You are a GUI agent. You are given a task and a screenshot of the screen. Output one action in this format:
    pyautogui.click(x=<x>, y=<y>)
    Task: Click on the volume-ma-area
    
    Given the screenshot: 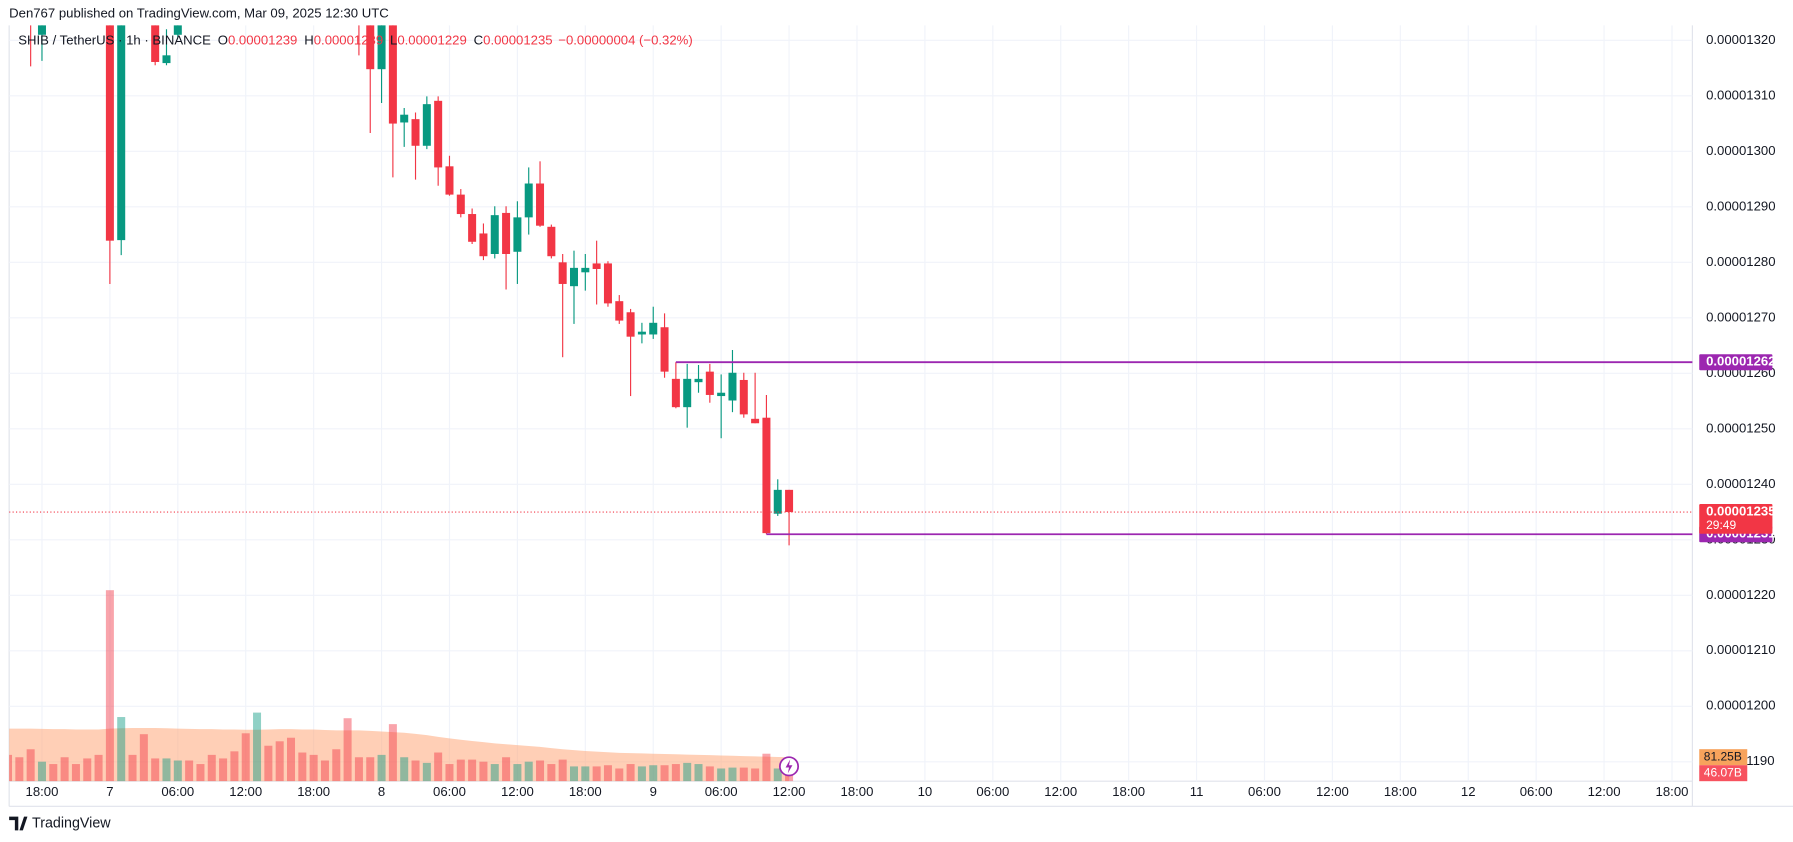 What is the action you would take?
    pyautogui.click(x=399, y=754)
    